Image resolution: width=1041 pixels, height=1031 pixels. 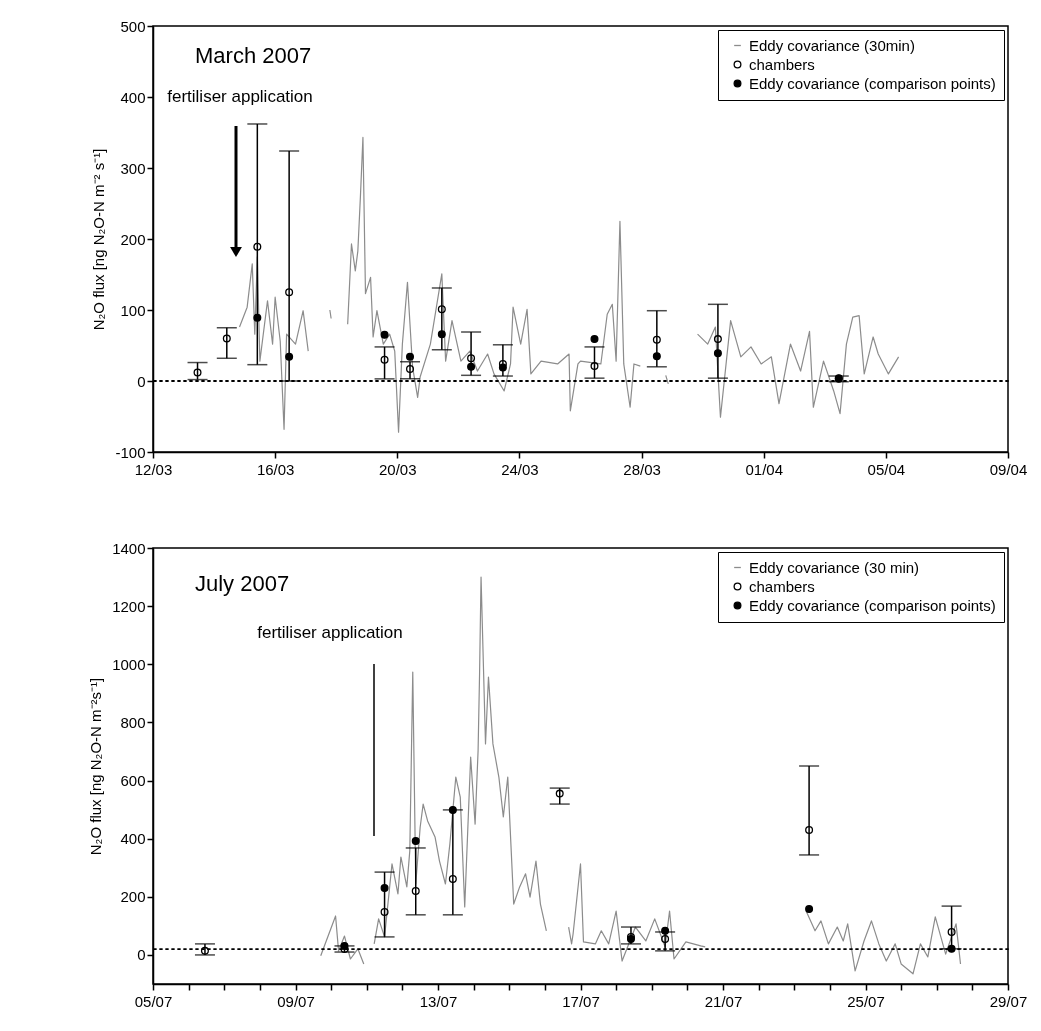 What do you see at coordinates (153, 1001) in the screenshot?
I see `x-tick-label: 05/07` at bounding box center [153, 1001].